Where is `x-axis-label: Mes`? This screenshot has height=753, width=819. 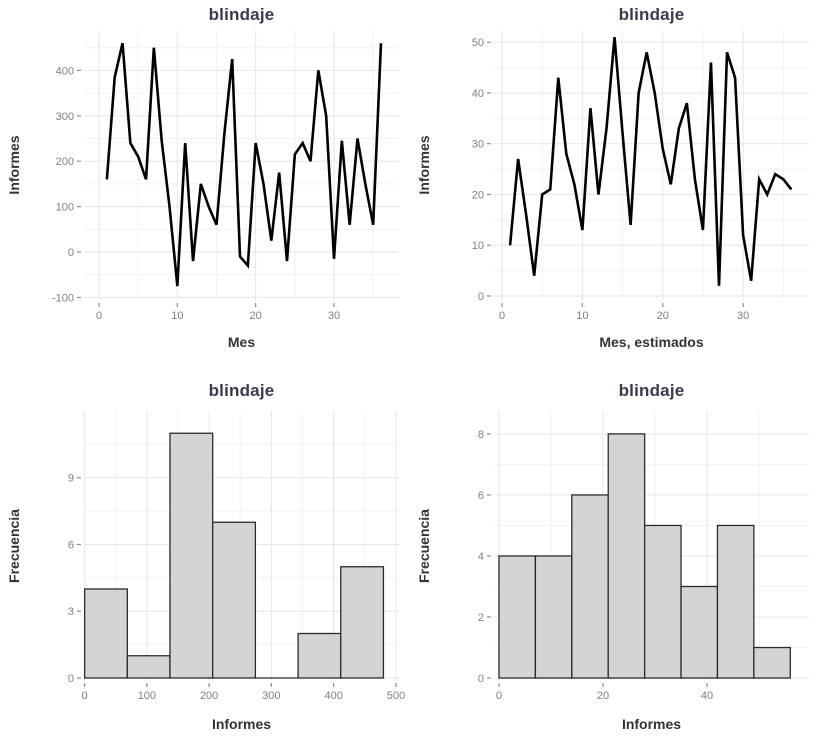
x-axis-label: Mes is located at coordinates (241, 342).